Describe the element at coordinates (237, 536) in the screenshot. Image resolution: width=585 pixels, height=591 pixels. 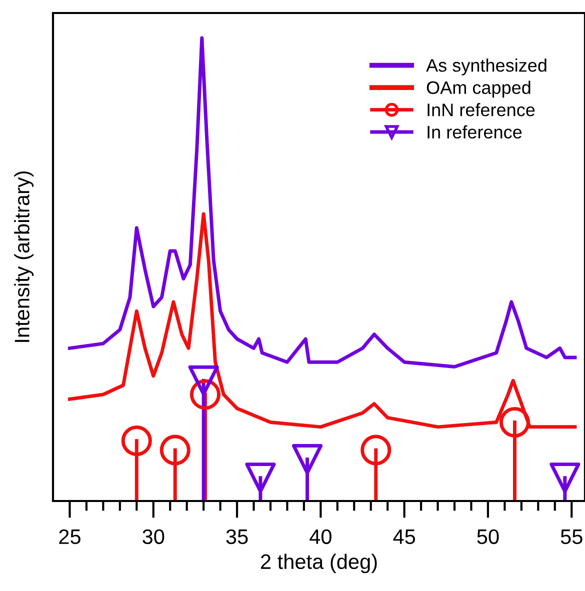
I see `x-tick-label: 35` at that location.